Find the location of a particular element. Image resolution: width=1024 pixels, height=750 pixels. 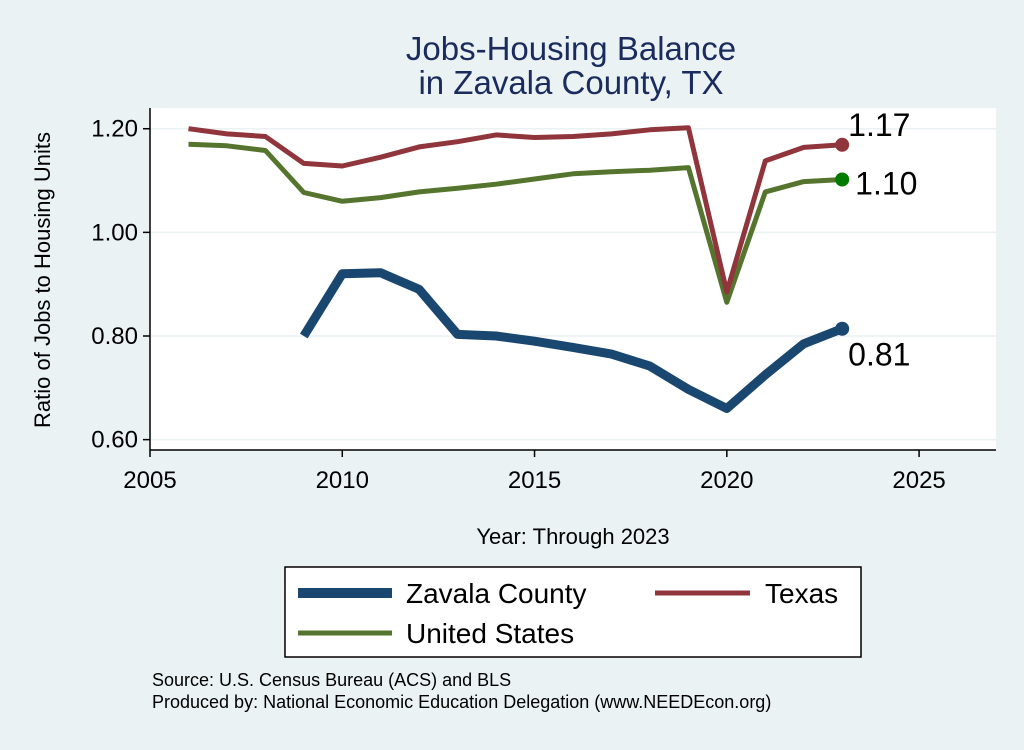

series-line-united-states is located at coordinates (515, 223).